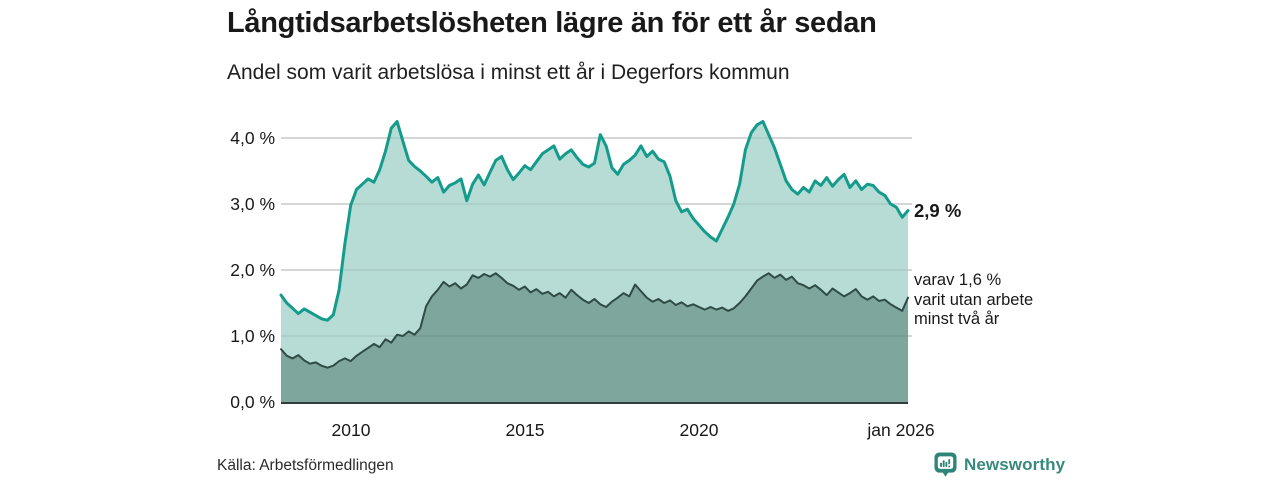  I want to click on two-year-annotation-line1: varav 1,6 %, so click(958, 280).